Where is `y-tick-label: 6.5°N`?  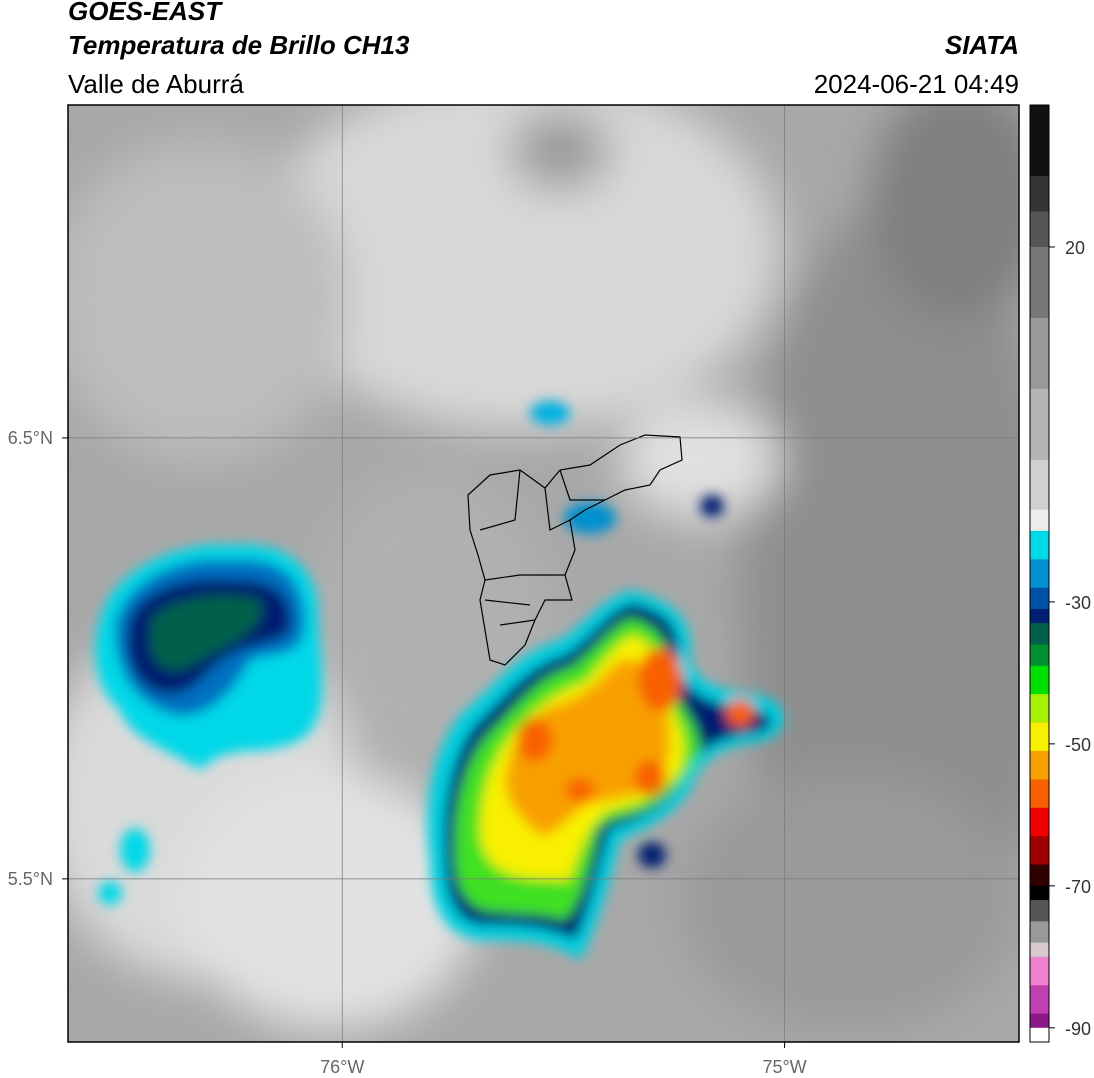 y-tick-label: 6.5°N is located at coordinates (30, 438).